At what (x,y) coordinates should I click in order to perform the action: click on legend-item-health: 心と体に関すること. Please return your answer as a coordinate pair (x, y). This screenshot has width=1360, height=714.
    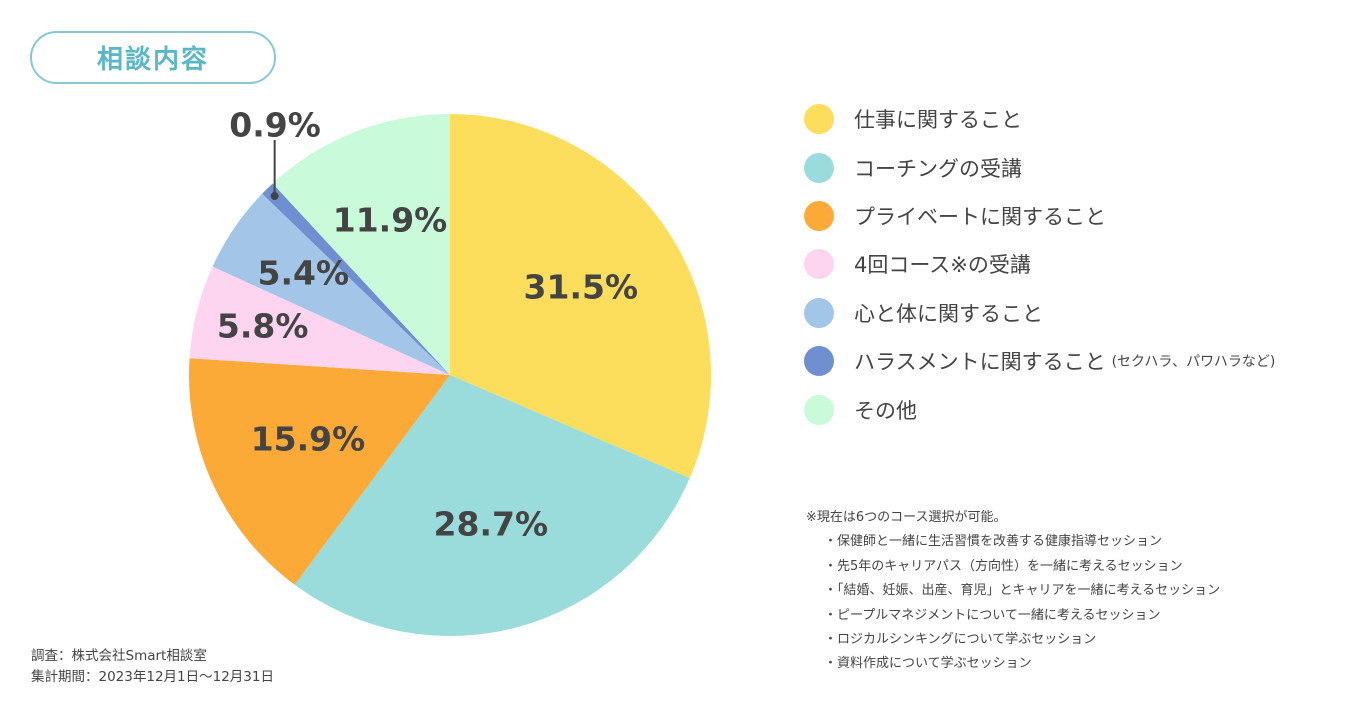
    Looking at the image, I should click on (1039, 313).